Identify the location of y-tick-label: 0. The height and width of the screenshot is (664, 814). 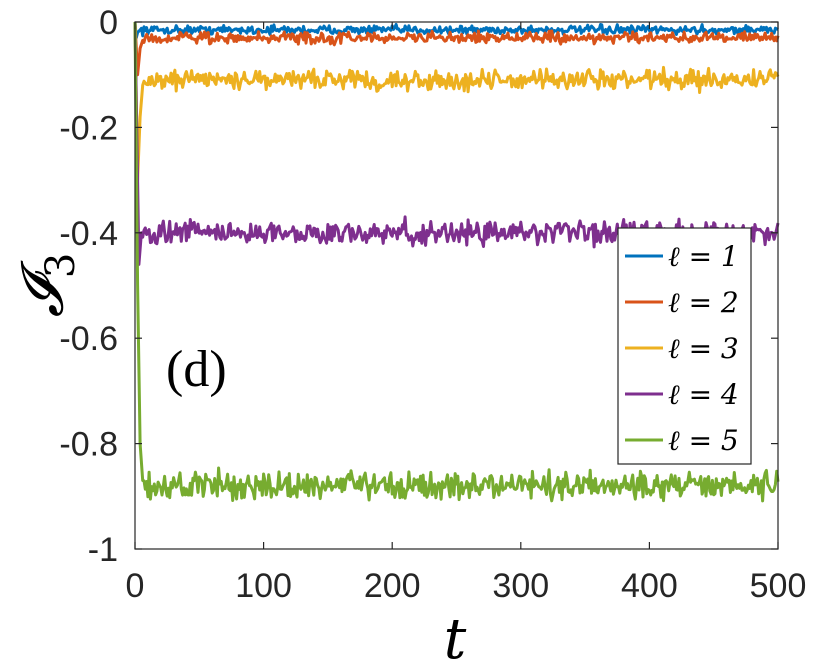
(108, 23).